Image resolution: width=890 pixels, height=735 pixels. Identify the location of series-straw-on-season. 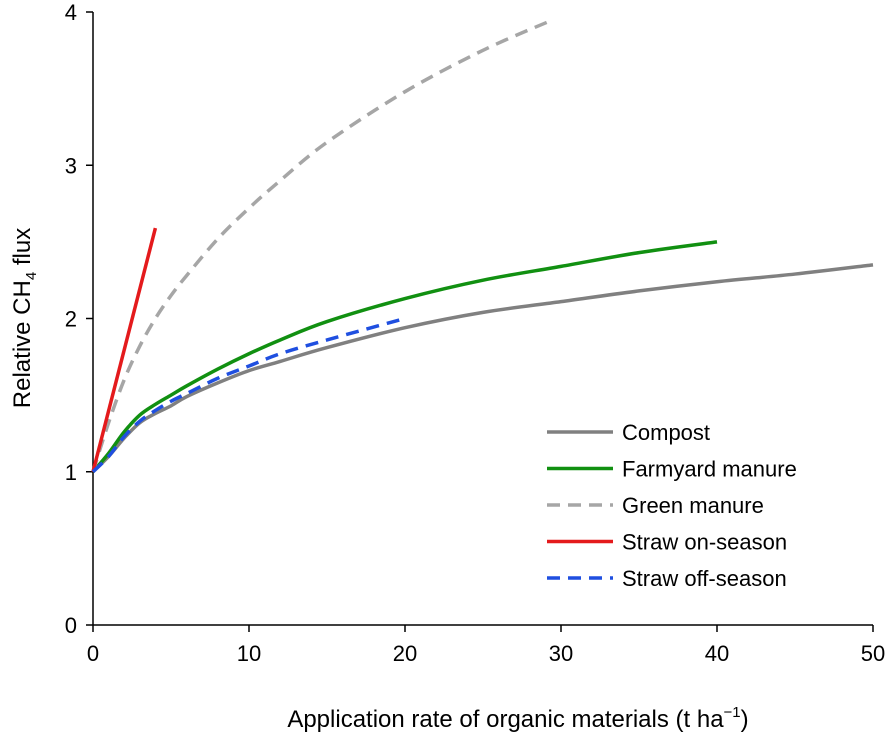
(124, 350).